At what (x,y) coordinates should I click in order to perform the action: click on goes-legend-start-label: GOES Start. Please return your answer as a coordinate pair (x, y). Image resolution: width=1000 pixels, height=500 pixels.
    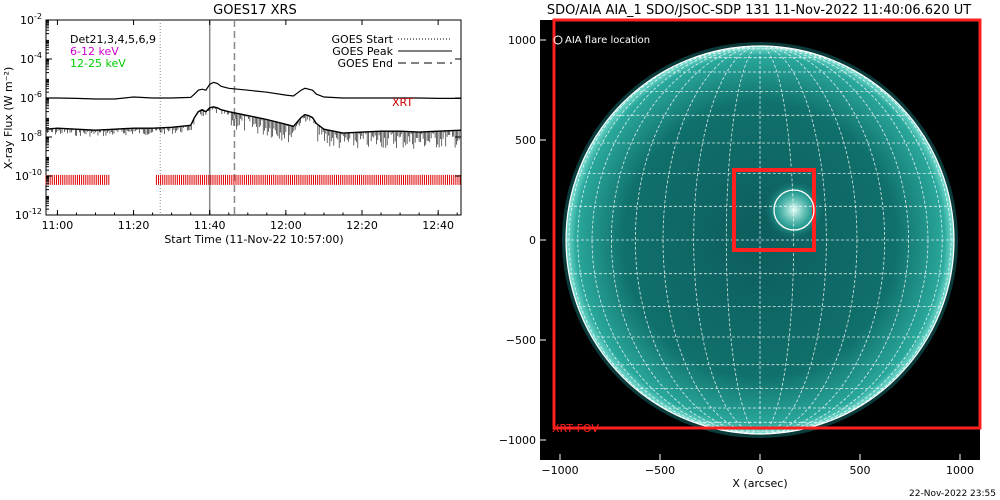
    Looking at the image, I should click on (363, 39).